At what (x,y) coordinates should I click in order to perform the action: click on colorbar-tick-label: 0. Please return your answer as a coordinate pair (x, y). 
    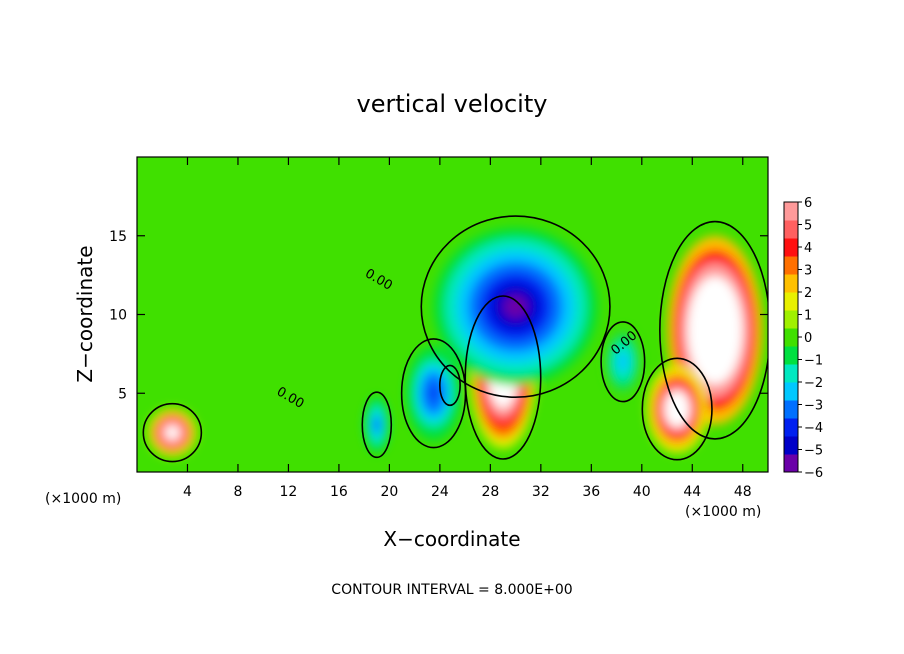
    Looking at the image, I should click on (808, 338).